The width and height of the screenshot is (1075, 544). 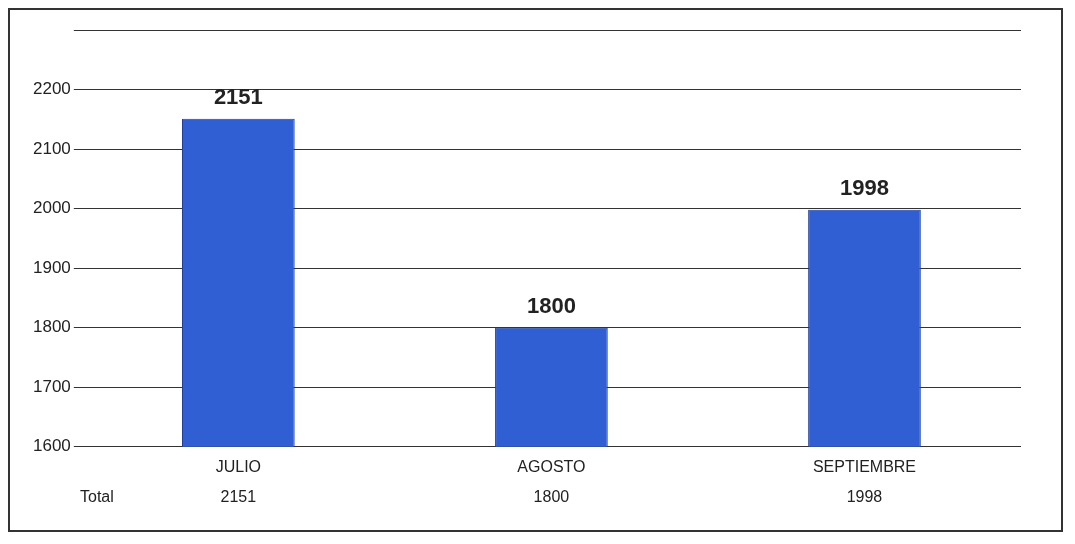 I want to click on data-label: 1800, so click(x=551, y=305).